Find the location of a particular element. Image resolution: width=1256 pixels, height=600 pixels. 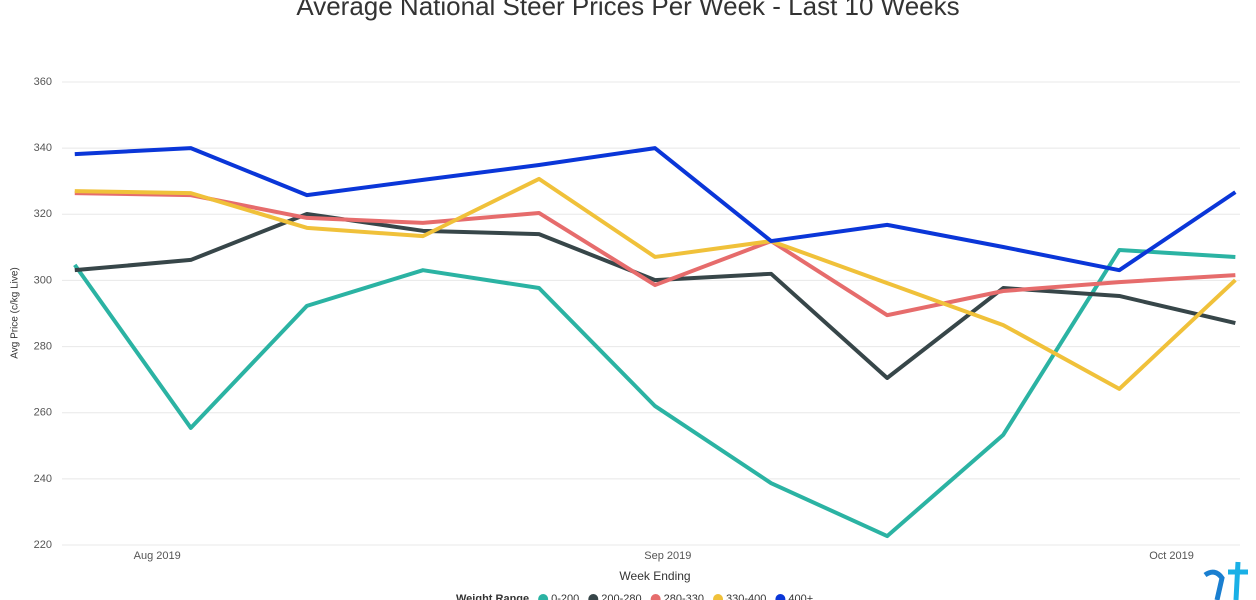

x-tick-label: Oct 2019 is located at coordinates (1171, 556).